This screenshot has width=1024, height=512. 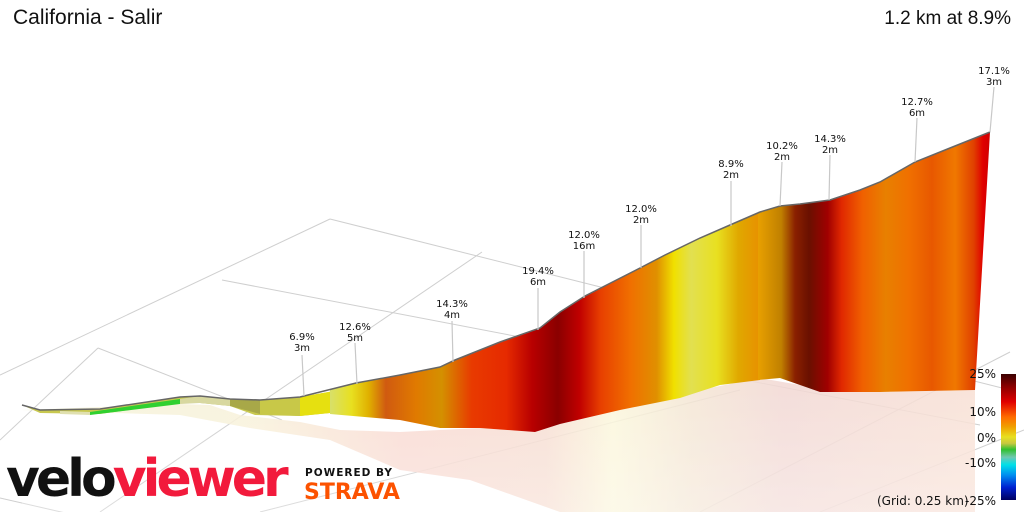 What do you see at coordinates (986, 438) in the screenshot?
I see `legend-tick: 0%` at bounding box center [986, 438].